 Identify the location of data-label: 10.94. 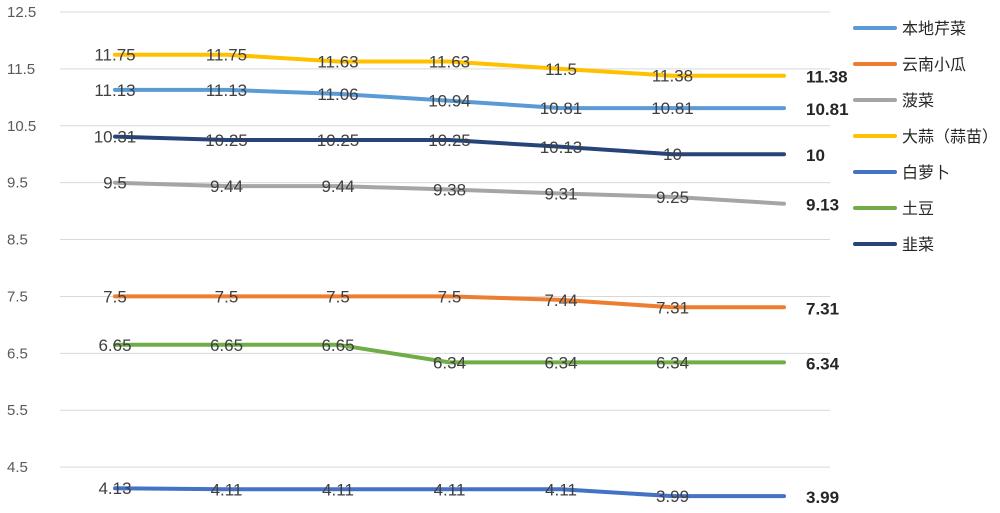
(449, 101).